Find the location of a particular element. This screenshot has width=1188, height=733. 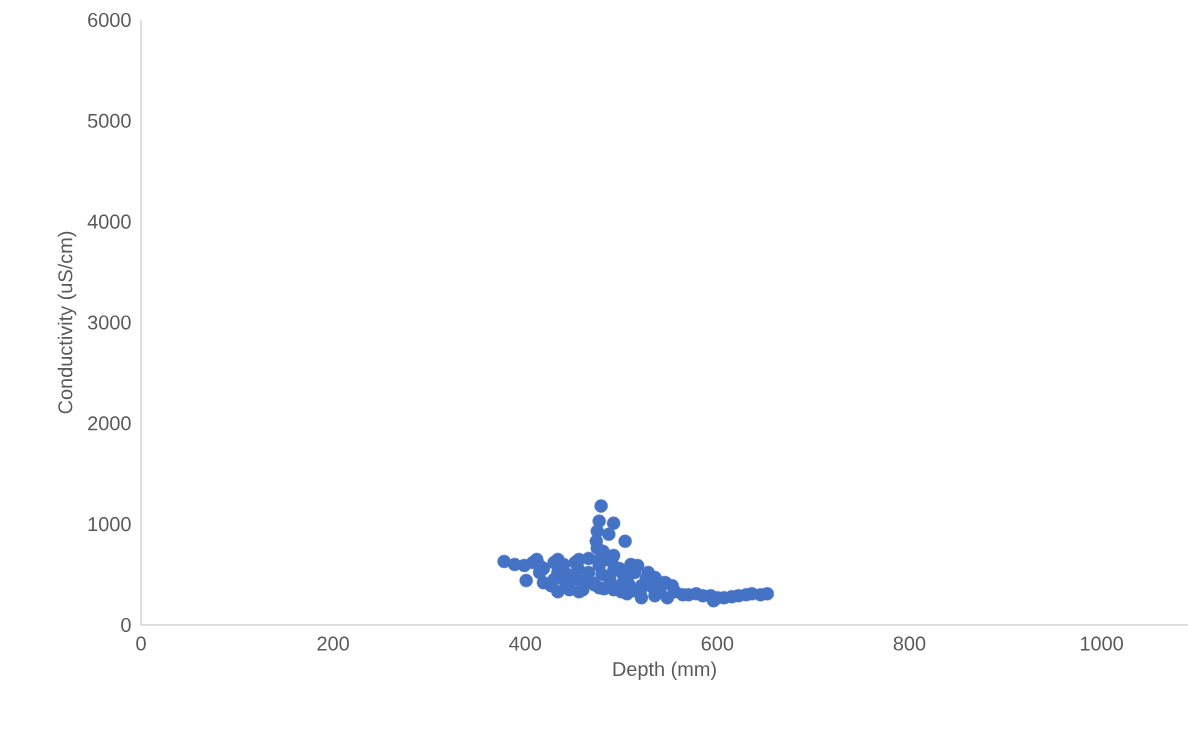

x-tick-label: 1000 is located at coordinates (1101, 643).